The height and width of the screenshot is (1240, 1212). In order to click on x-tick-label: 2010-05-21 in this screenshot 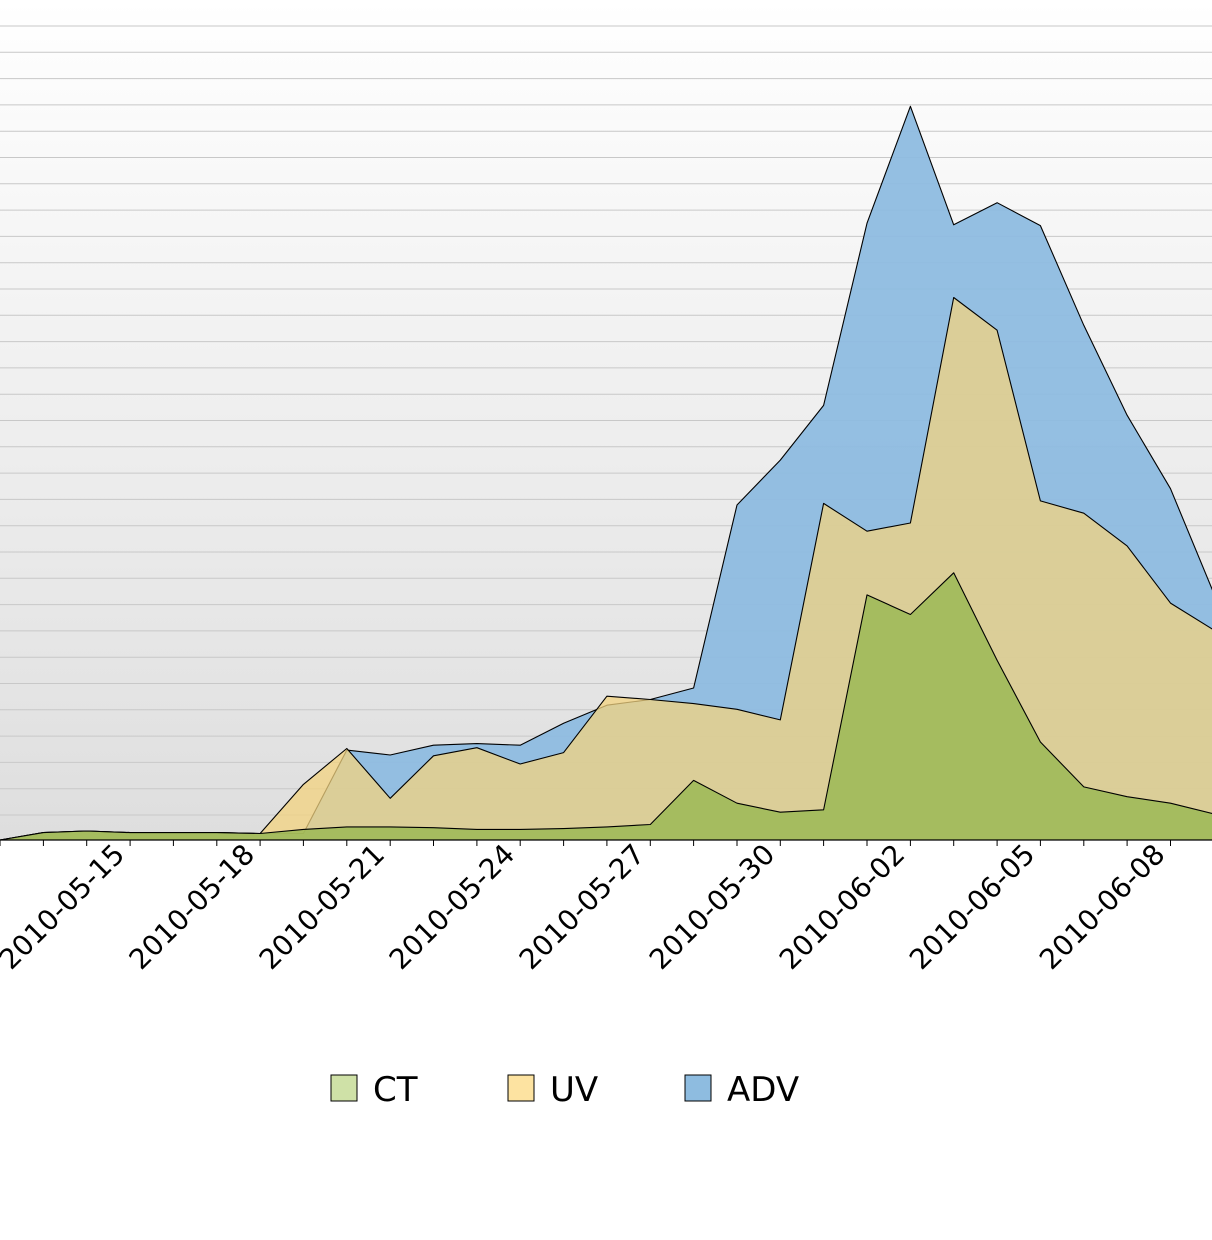, I will do `click(322, 907)`.